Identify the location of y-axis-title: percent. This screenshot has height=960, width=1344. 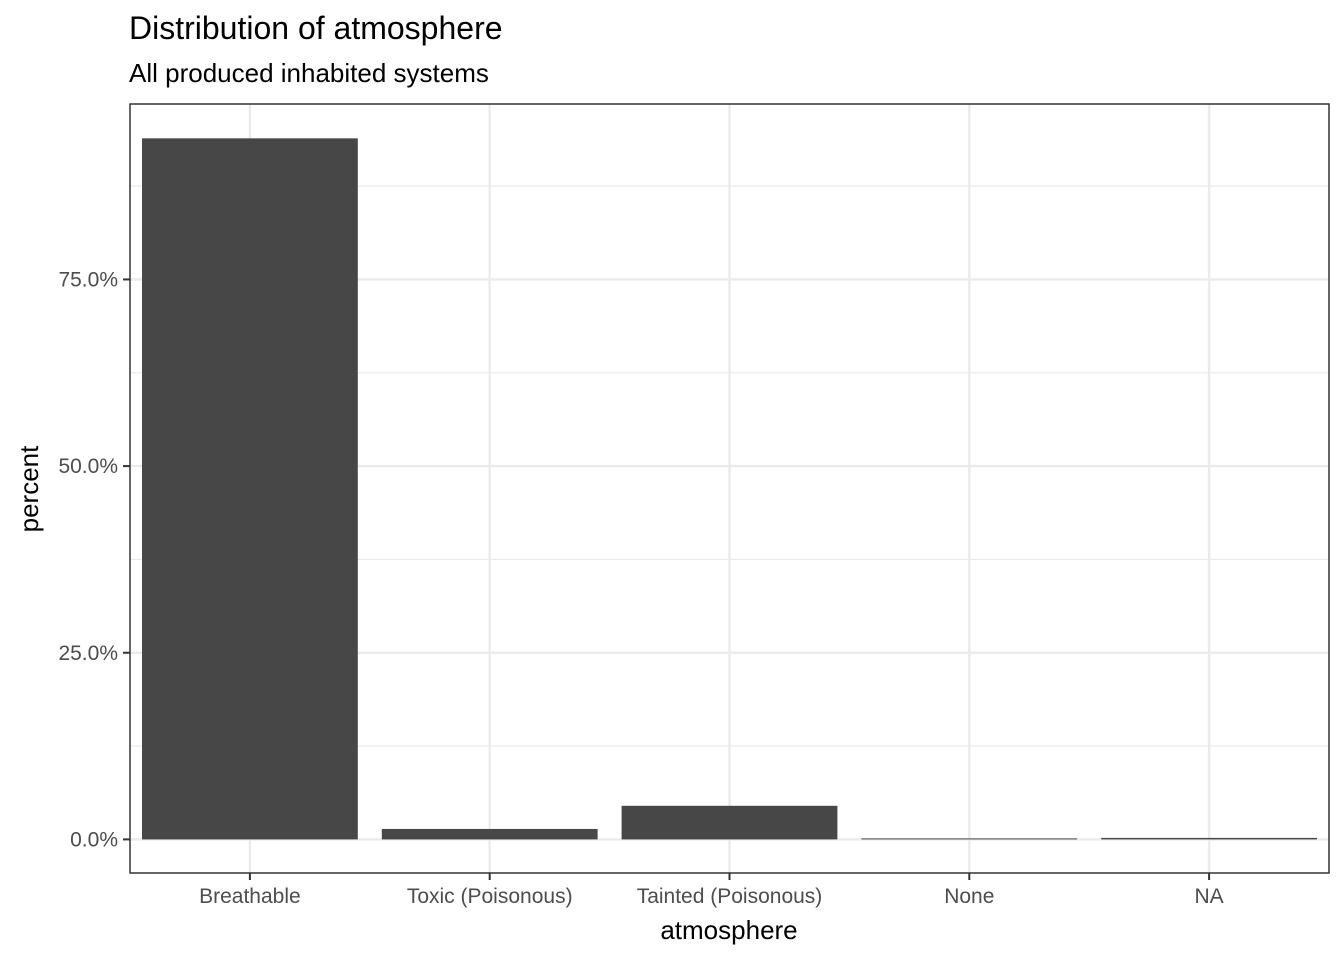
(29, 488).